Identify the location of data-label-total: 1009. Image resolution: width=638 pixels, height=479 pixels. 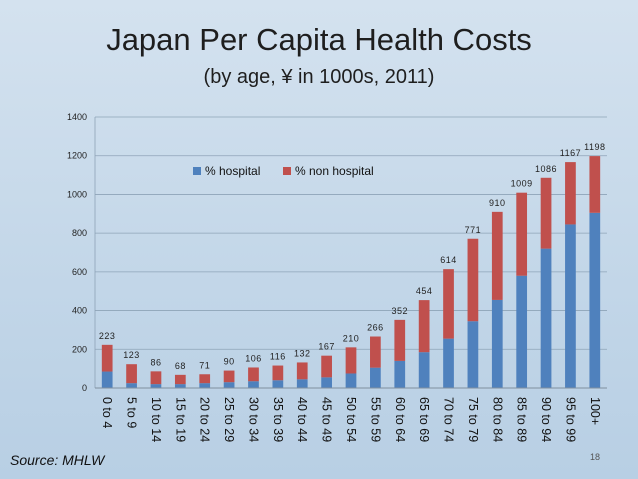
(522, 184).